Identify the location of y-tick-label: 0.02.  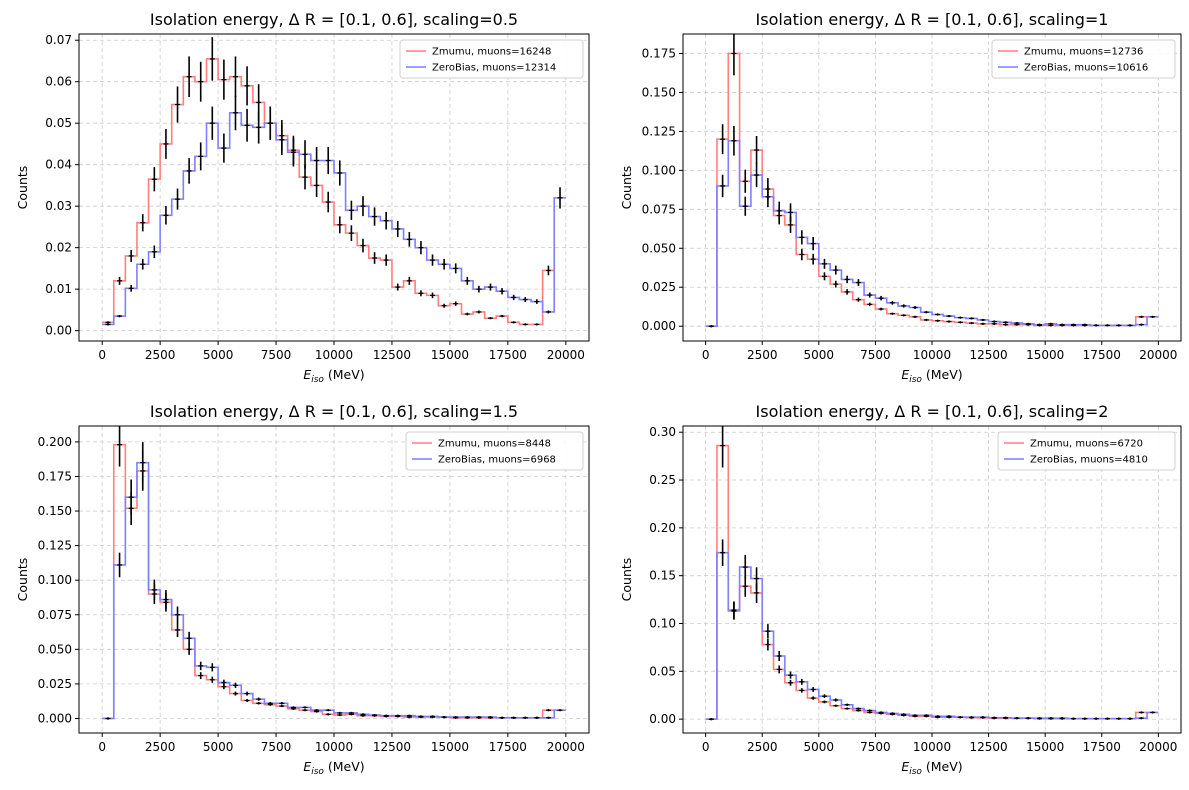
(58, 248).